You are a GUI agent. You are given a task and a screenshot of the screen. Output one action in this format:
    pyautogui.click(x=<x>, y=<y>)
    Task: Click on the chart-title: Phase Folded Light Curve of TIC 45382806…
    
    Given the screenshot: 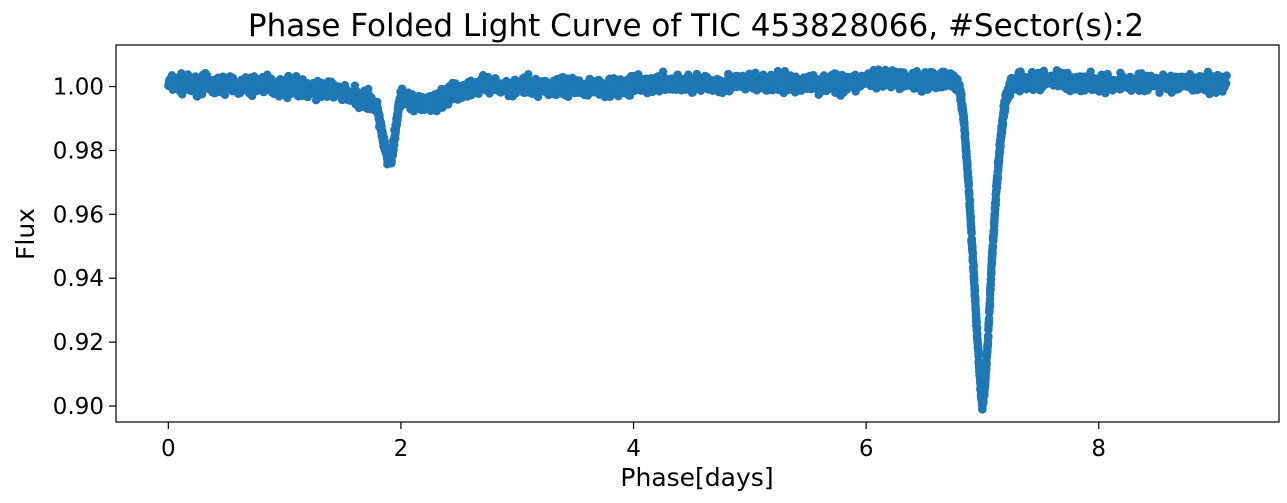 What is the action you would take?
    pyautogui.click(x=696, y=26)
    